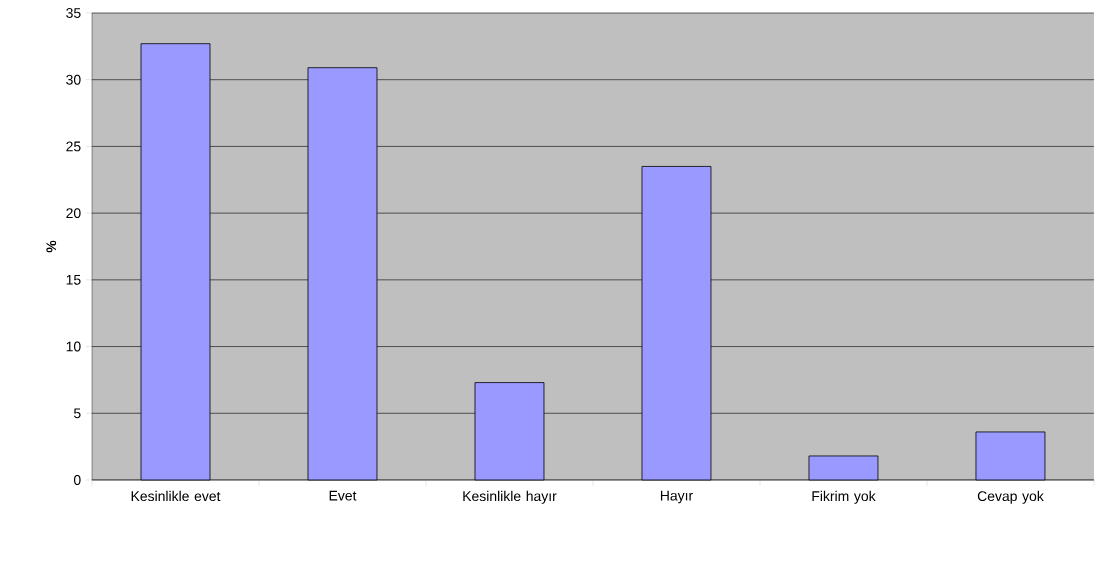 The height and width of the screenshot is (565, 1096). Describe the element at coordinates (73, 346) in the screenshot. I see `y-tick-label: 10` at that location.